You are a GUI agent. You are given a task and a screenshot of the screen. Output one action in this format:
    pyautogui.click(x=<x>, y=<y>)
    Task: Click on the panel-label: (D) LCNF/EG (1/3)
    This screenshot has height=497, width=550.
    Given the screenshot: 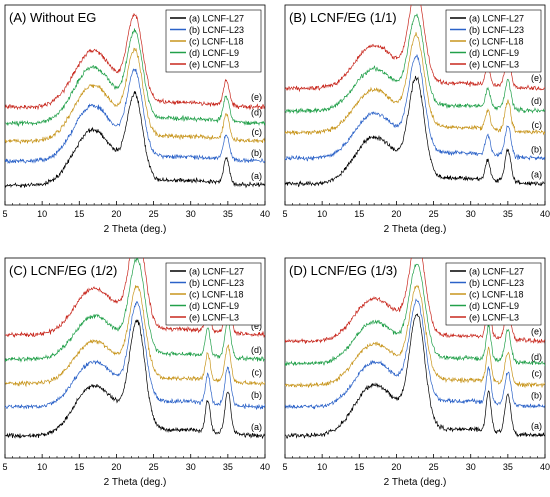 What is the action you would take?
    pyautogui.click(x=343, y=270)
    